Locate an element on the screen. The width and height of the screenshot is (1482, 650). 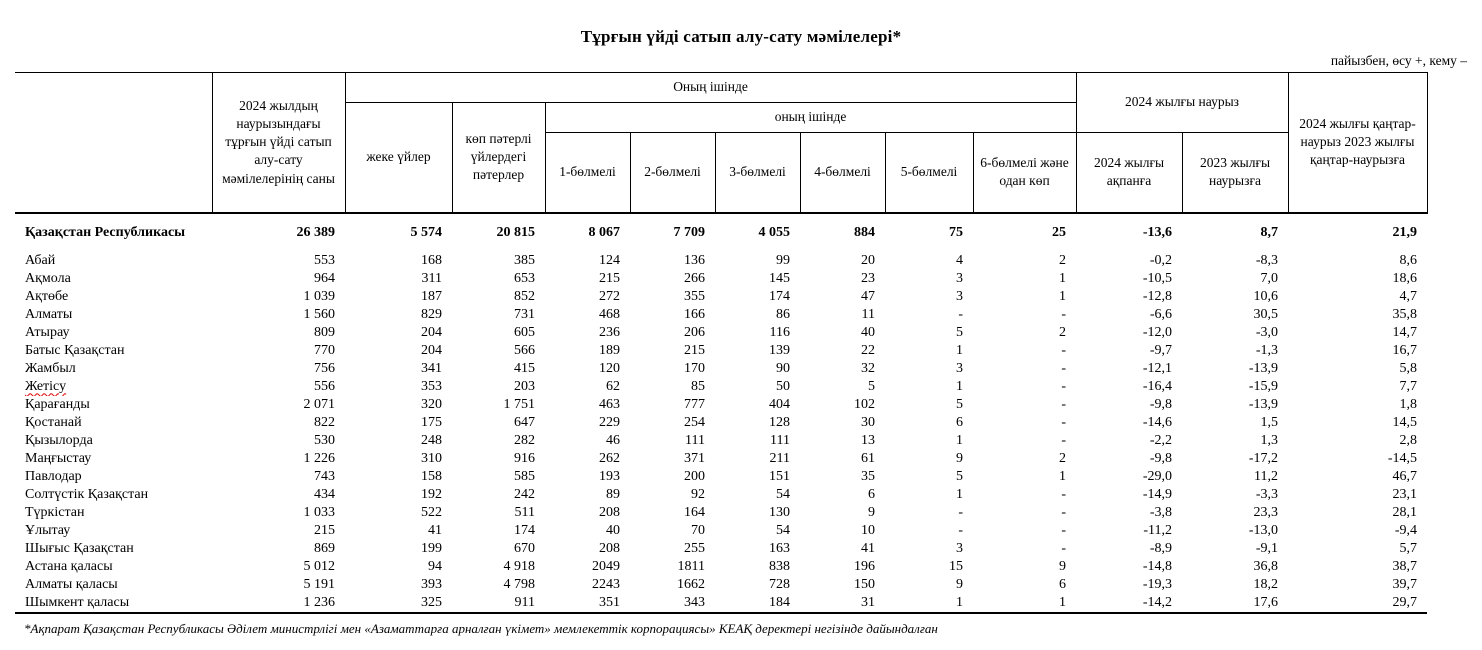
value-cell: 17,6 is located at coordinates (1235, 603).